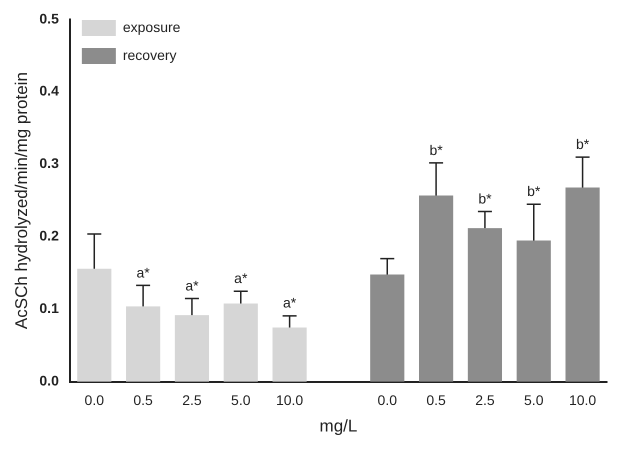 The height and width of the screenshot is (449, 625). Describe the element at coordinates (151, 26) in the screenshot. I see `legend-label: exposure` at that location.